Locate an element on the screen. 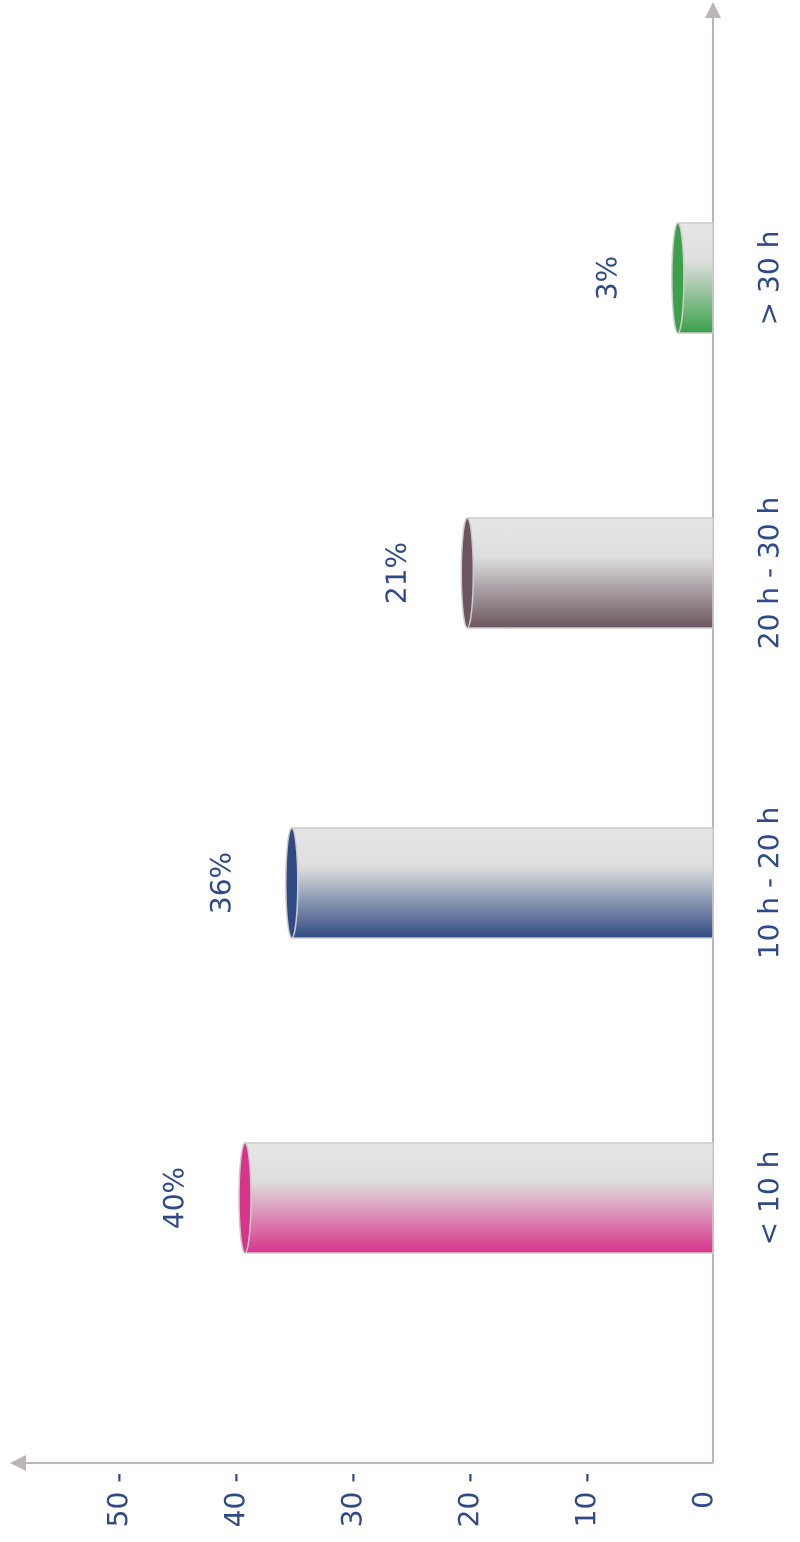  category-axis-arrow is located at coordinates (713, 10).